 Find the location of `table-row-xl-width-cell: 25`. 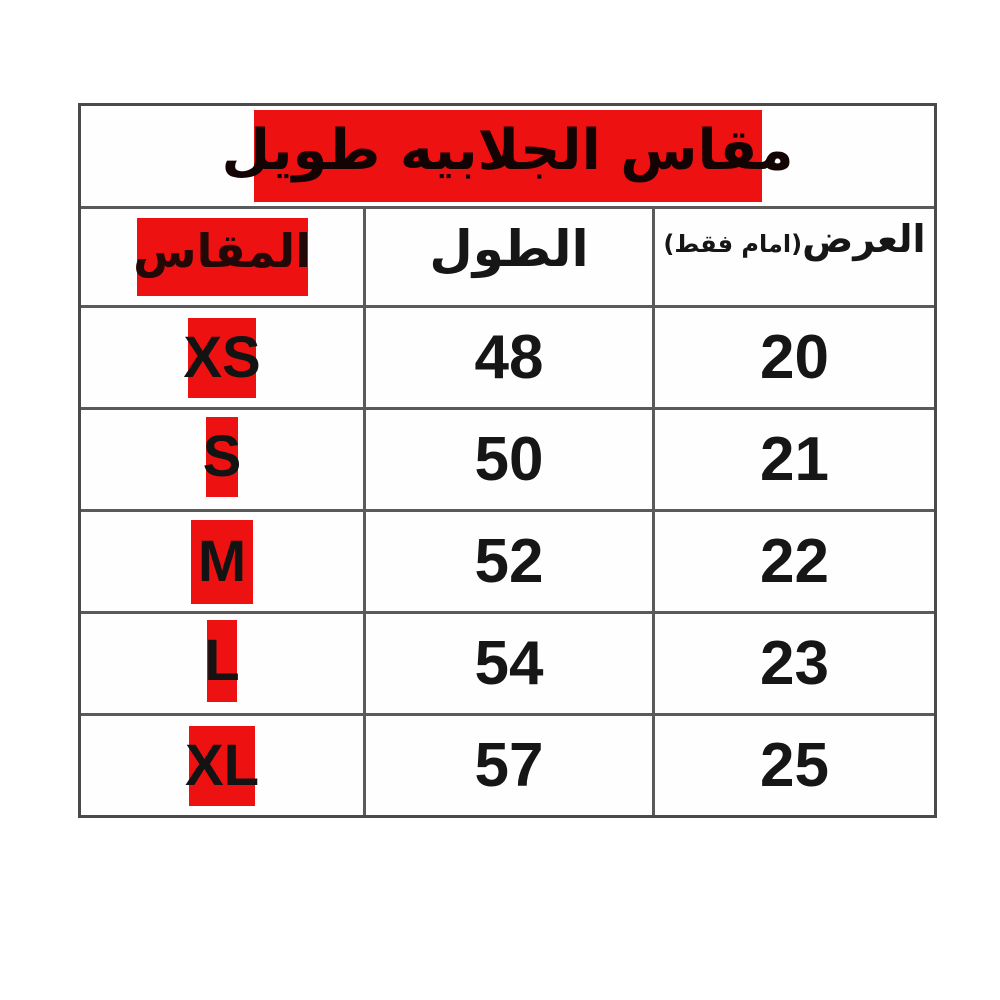

table-row-xl-width-cell: 25 is located at coordinates (794, 765).